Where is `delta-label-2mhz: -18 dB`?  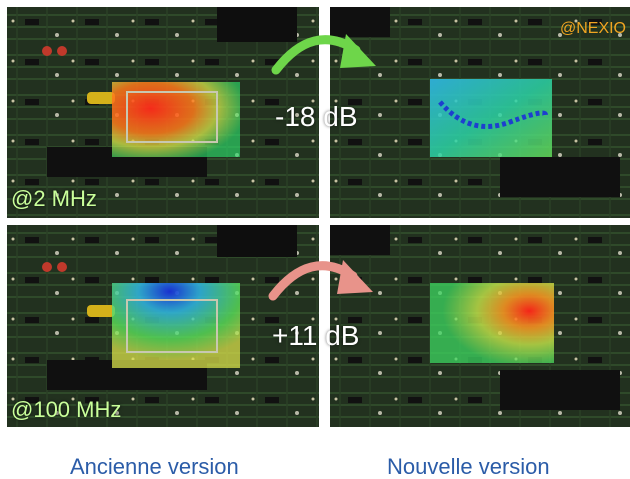 delta-label-2mhz: -18 dB is located at coordinates (316, 116).